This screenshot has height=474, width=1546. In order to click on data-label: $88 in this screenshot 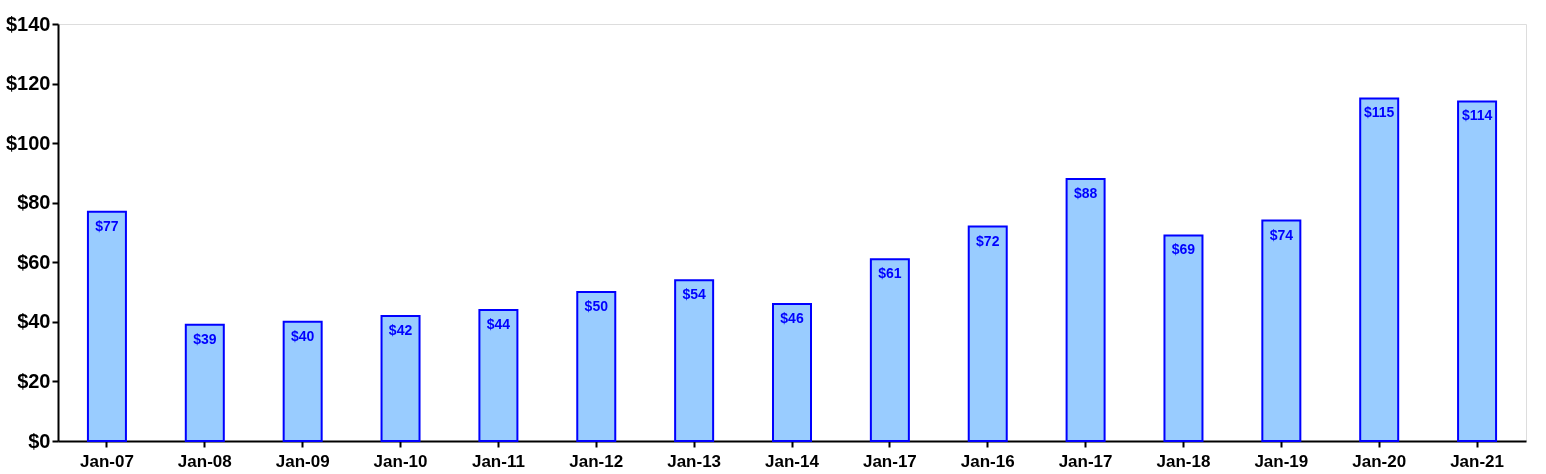, I will do `click(1085, 192)`.